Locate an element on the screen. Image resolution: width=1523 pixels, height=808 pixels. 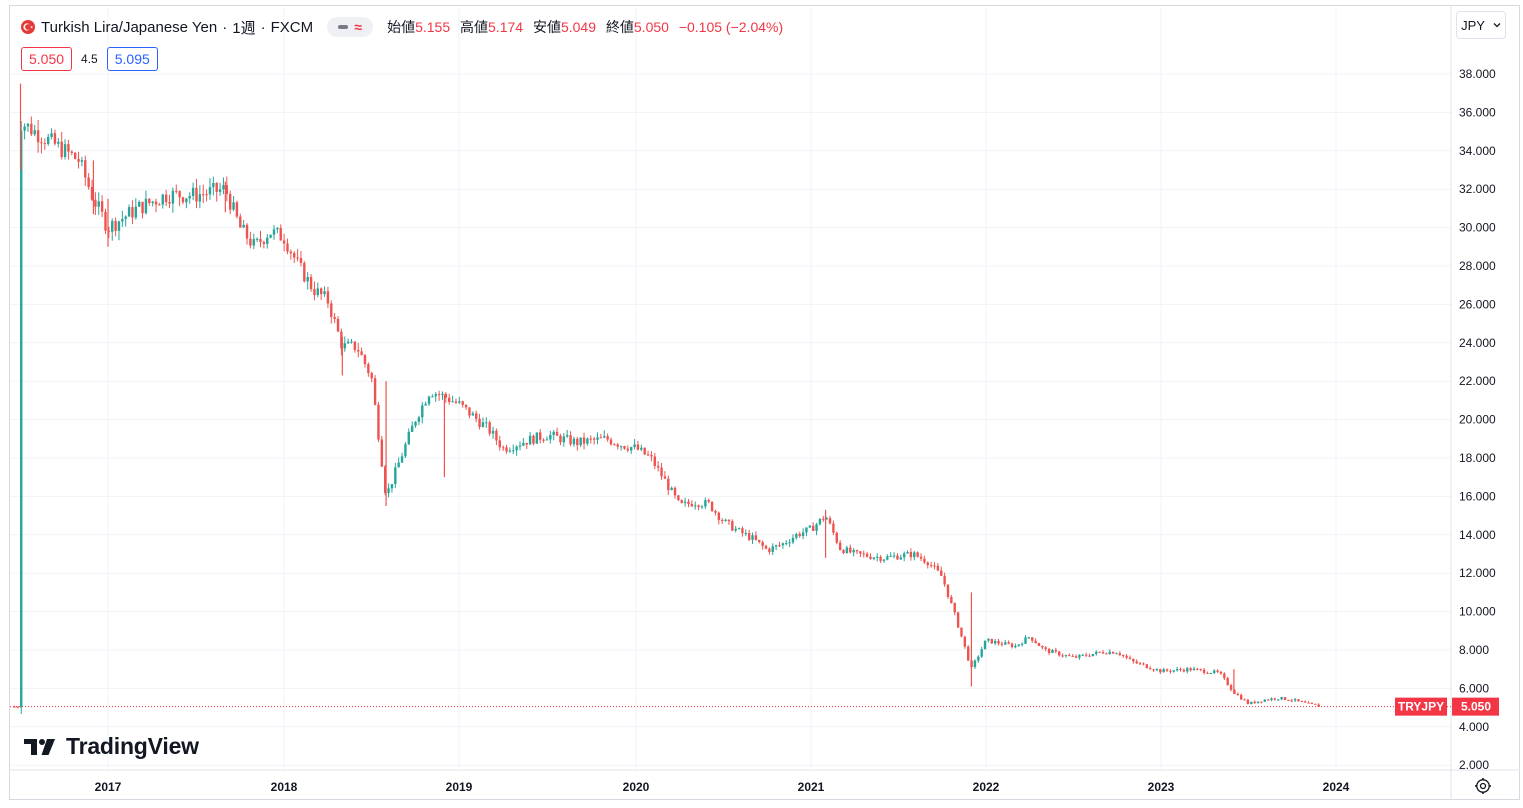
currency-dropdown: JPY is located at coordinates (1481, 25).